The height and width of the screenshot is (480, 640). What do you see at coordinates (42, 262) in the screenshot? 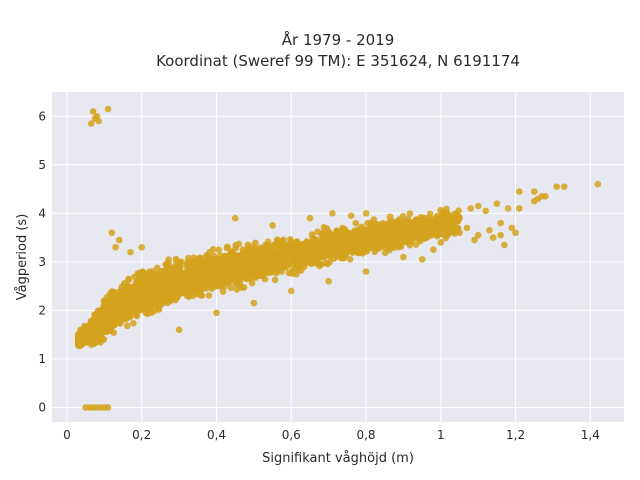
I see `y-tick-label: 3` at bounding box center [42, 262].